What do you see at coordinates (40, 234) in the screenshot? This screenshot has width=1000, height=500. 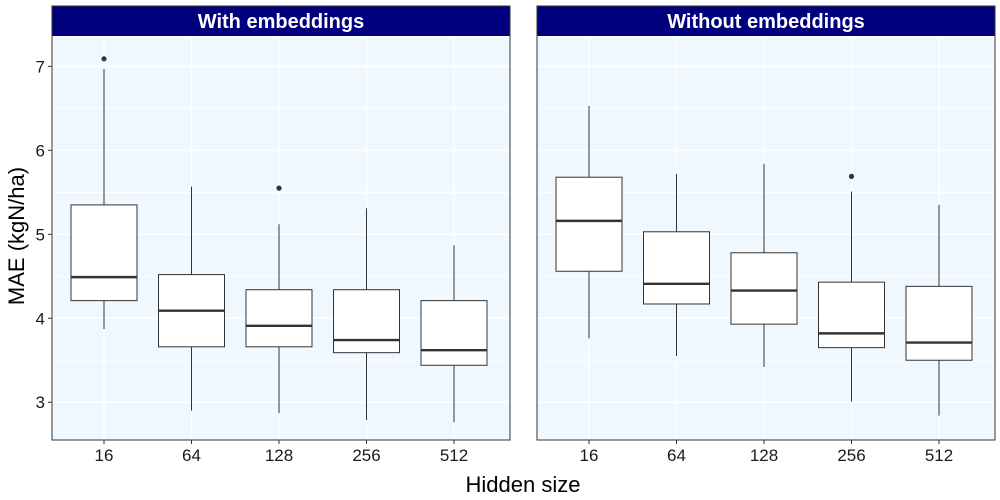 I see `y-tick-label: 5` at bounding box center [40, 234].